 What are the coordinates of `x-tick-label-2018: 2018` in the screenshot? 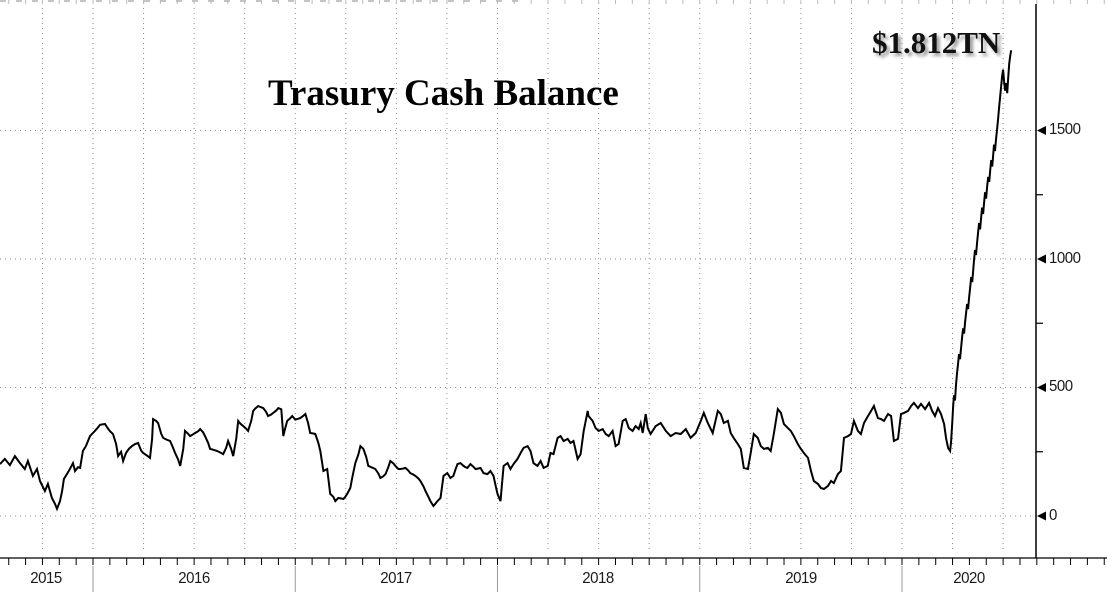 It's located at (598, 578).